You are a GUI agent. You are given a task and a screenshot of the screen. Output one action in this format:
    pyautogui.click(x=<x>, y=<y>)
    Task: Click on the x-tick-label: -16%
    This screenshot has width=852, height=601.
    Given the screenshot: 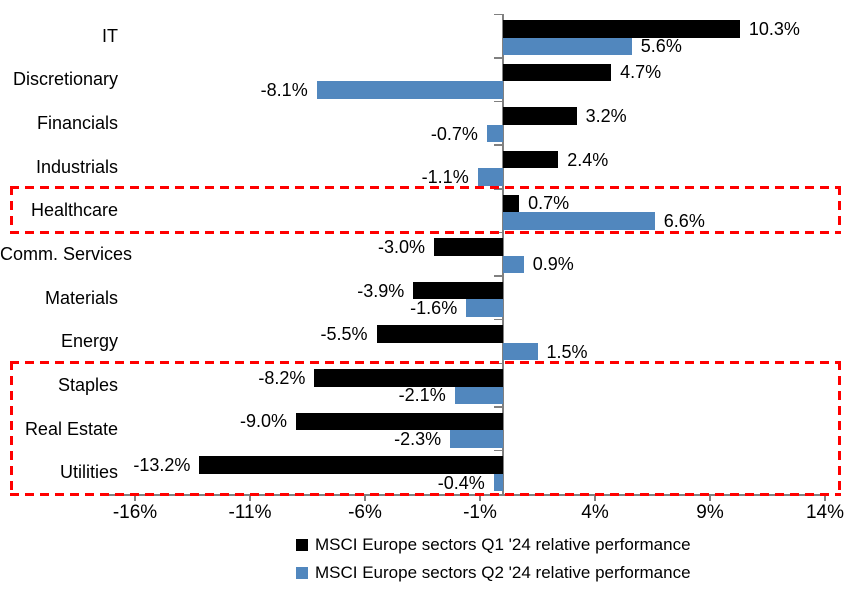 What is the action you would take?
    pyautogui.click(x=135, y=512)
    